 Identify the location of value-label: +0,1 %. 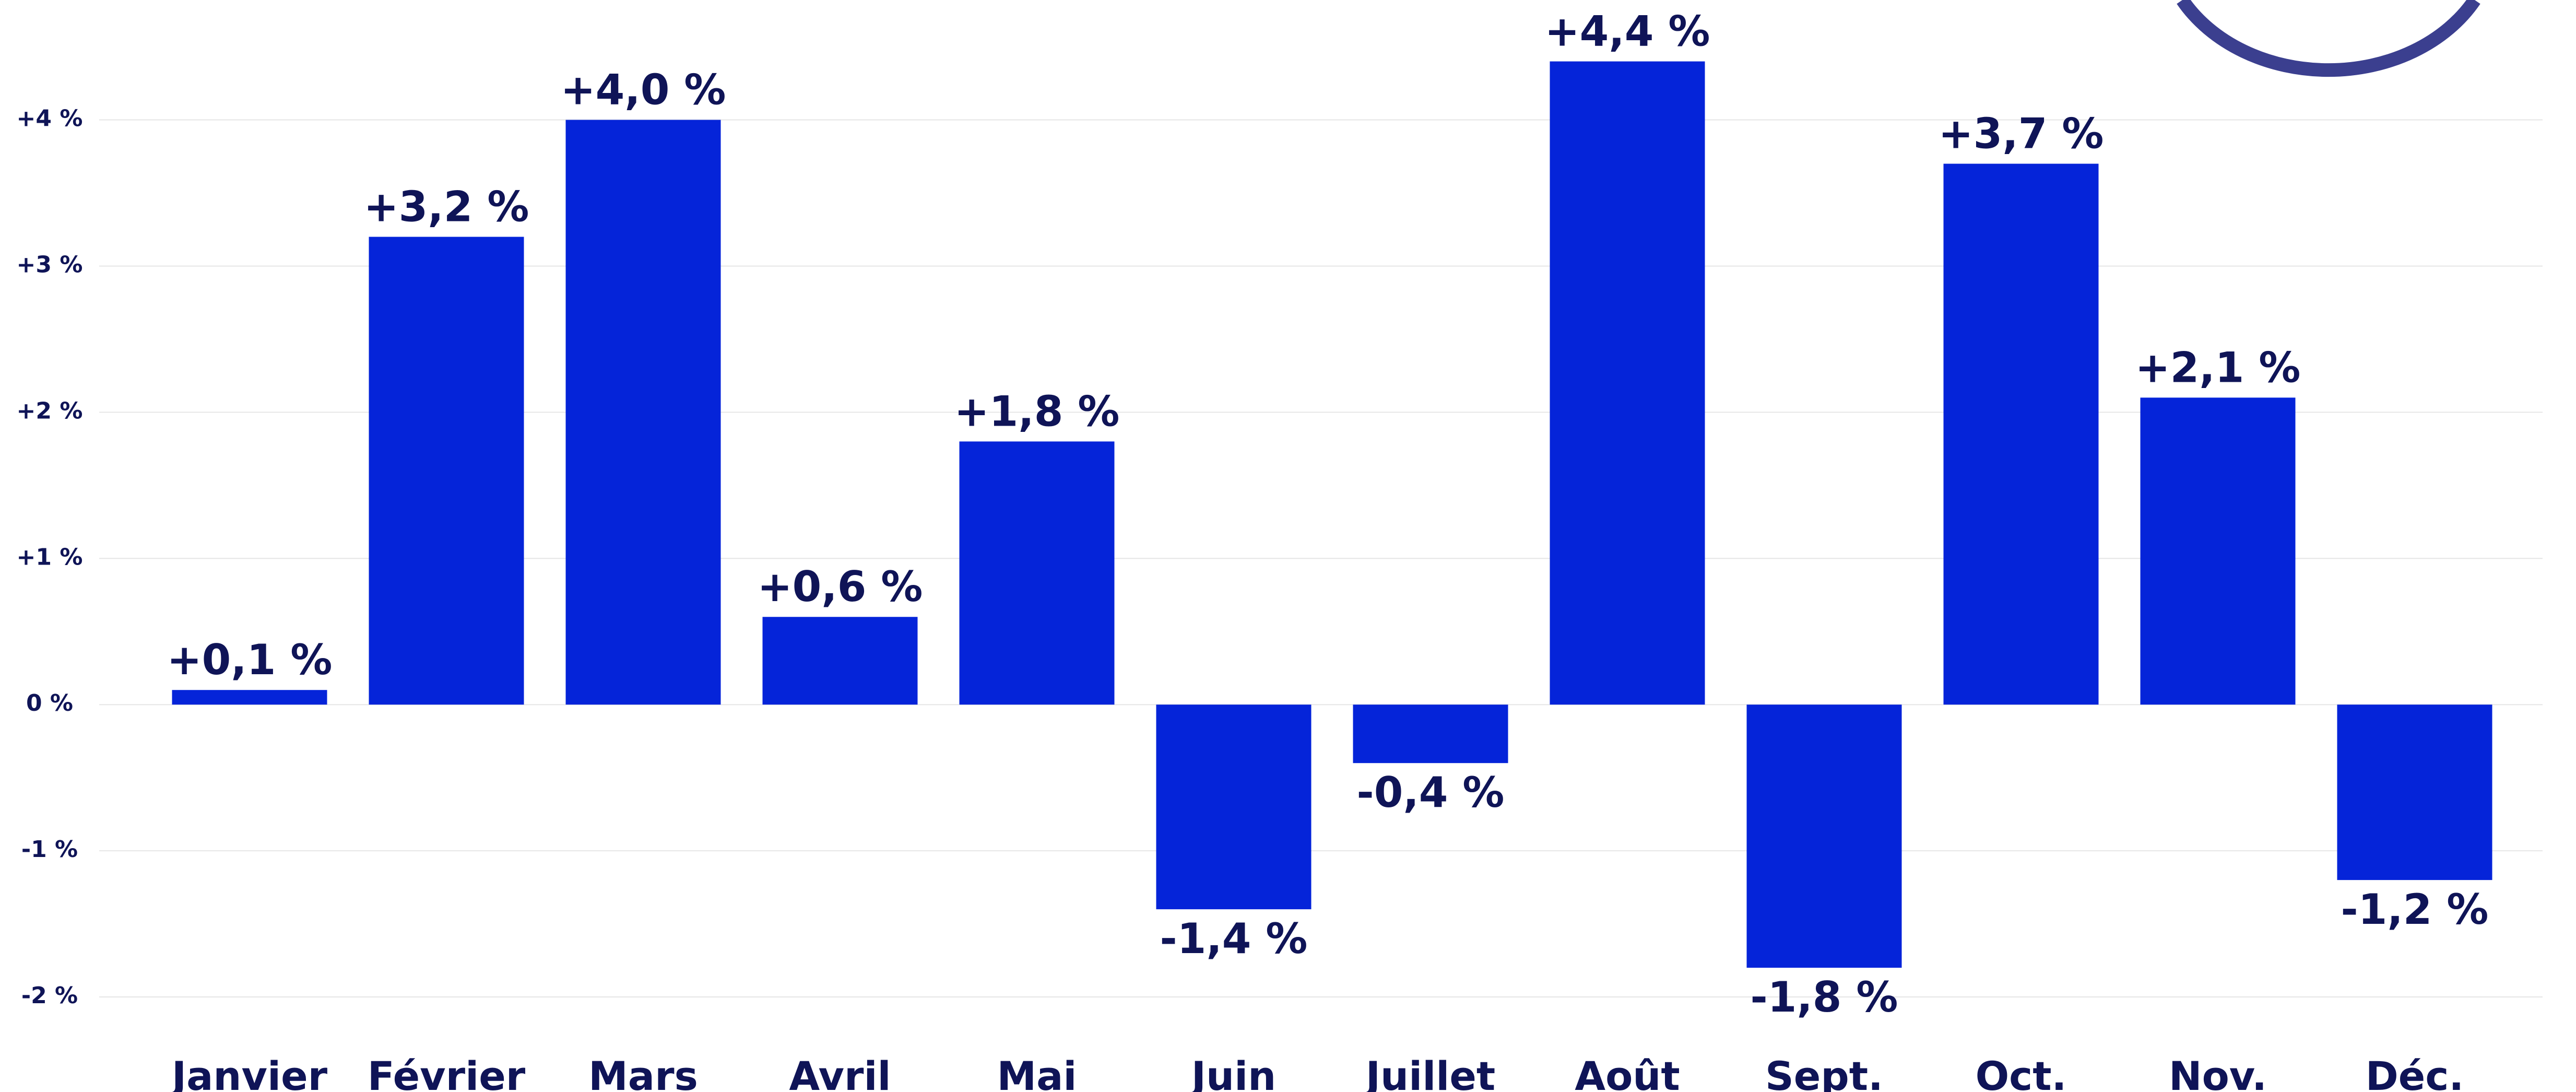
(250, 660).